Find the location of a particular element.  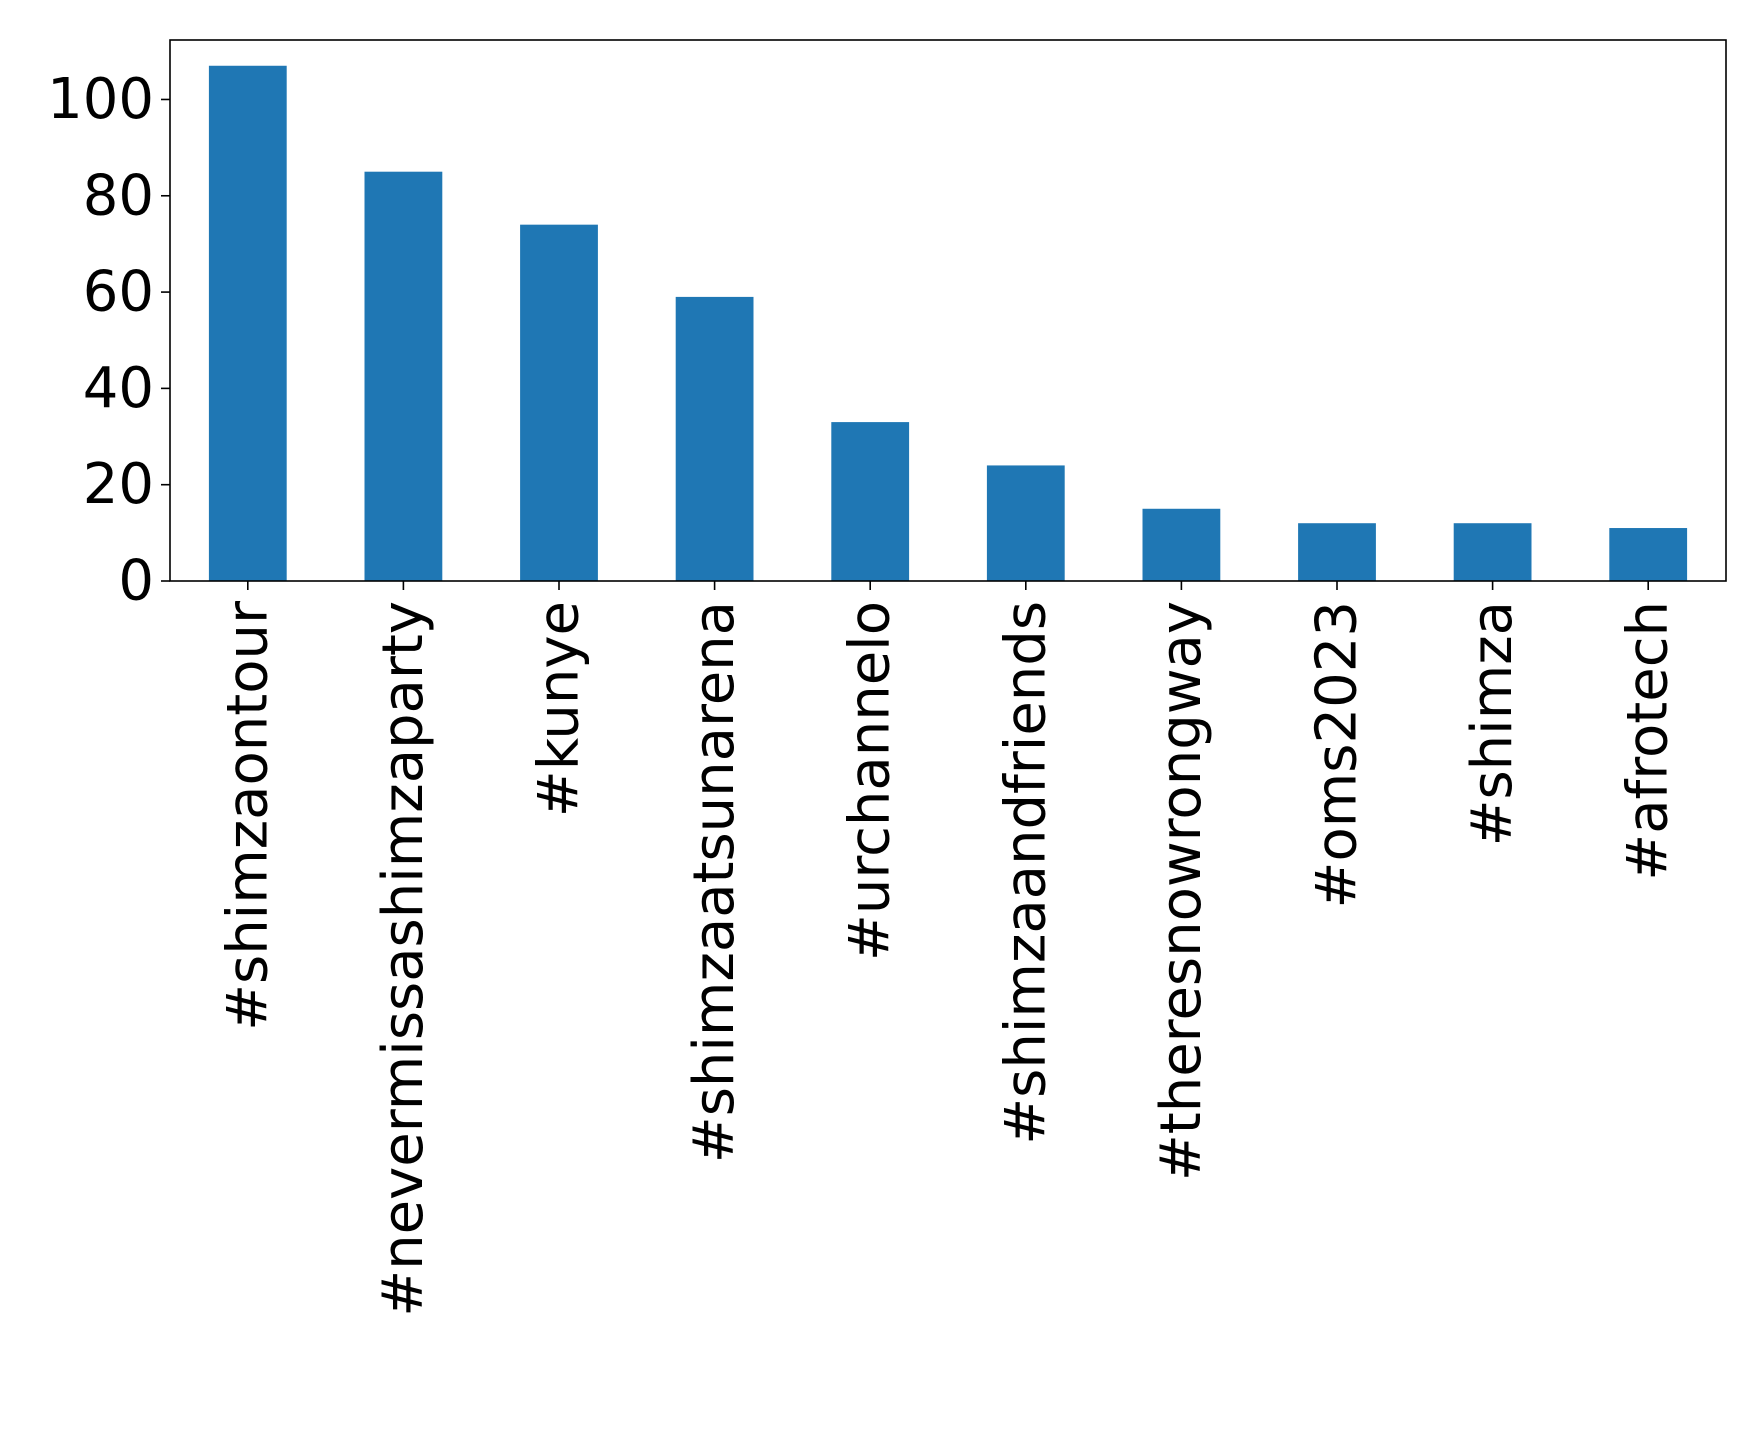

x-tick-label-2: #kunye is located at coordinates (559, 709).